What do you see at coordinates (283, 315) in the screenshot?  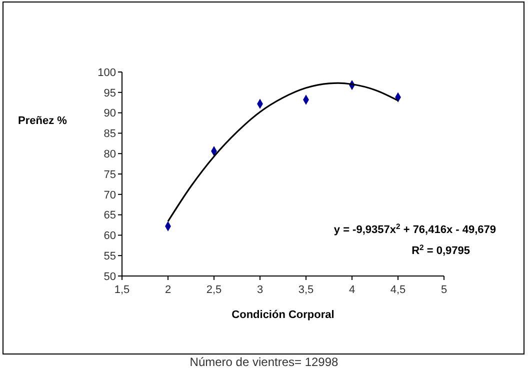 I see `x-axis-title: Condición Corporal` at bounding box center [283, 315].